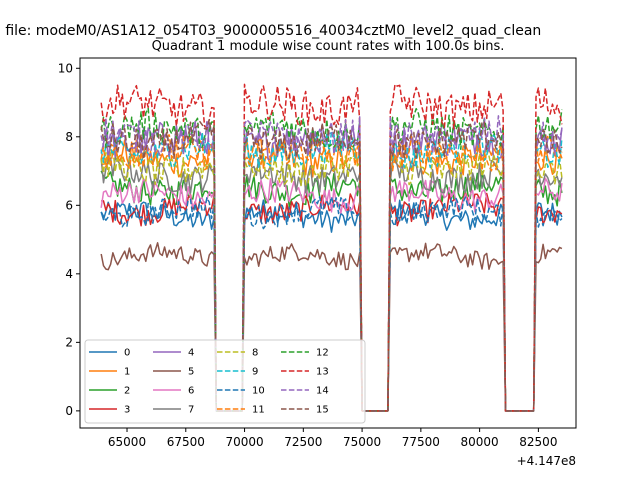  I want to click on x-tick-label: 65000, so click(127, 442).